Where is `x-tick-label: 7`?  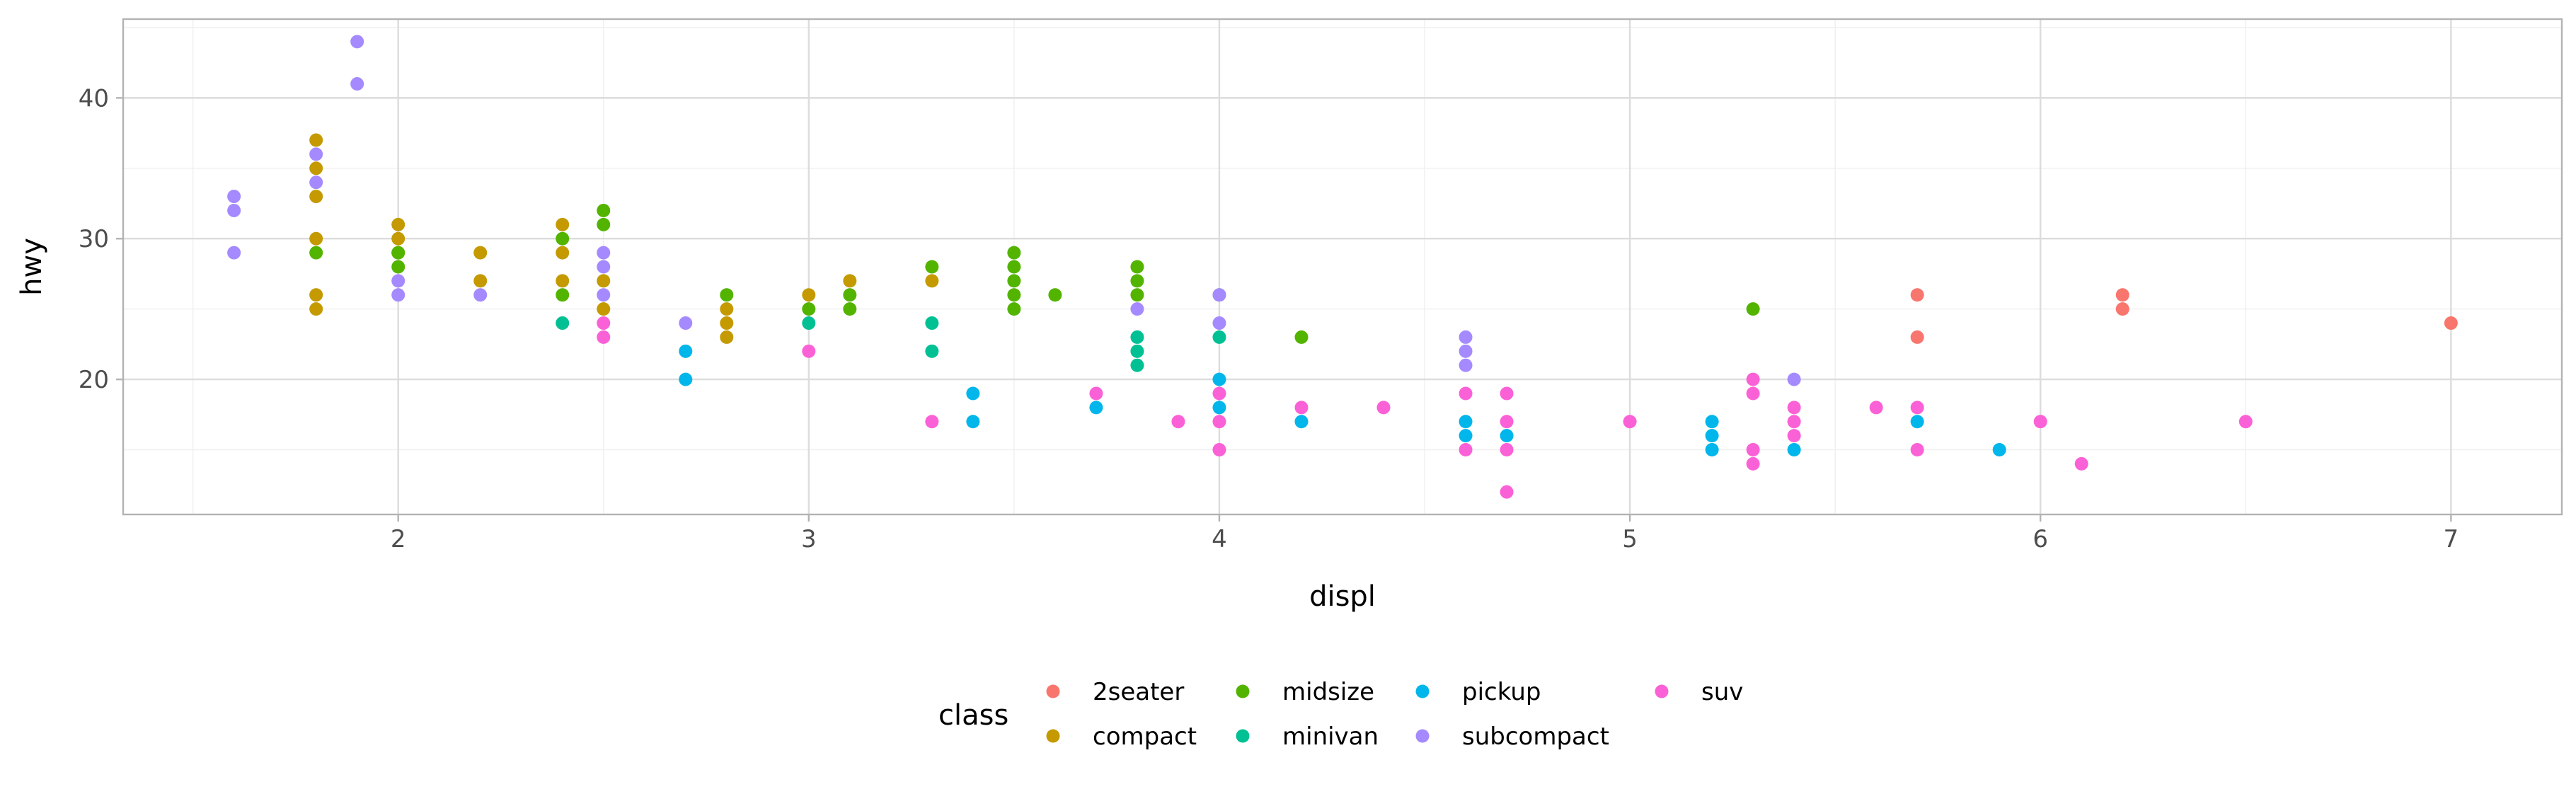
x-tick-label: 7 is located at coordinates (2452, 539).